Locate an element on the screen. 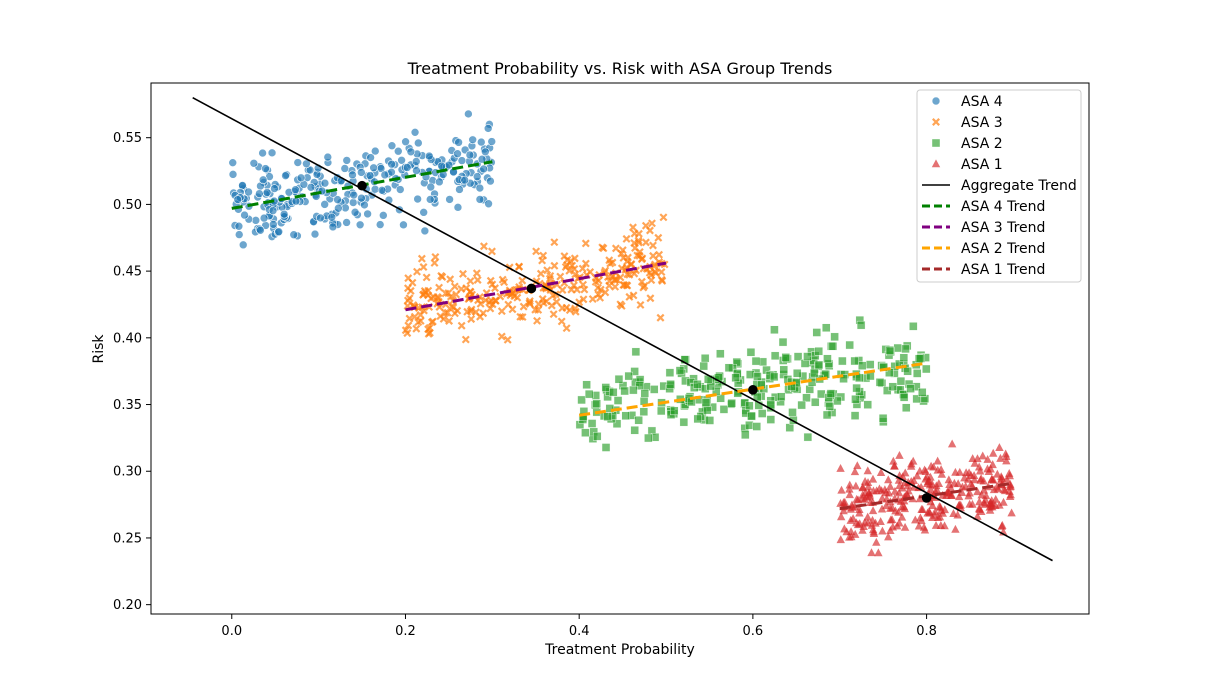 The image size is (1210, 690). legend-item: ASA 3 is located at coordinates (967, 123).